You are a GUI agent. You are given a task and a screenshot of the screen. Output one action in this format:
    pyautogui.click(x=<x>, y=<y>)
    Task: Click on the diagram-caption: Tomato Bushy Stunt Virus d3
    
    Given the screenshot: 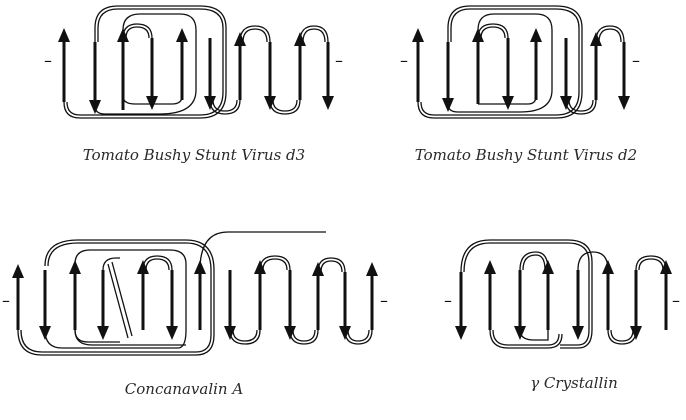 What is the action you would take?
    pyautogui.click(x=194, y=155)
    